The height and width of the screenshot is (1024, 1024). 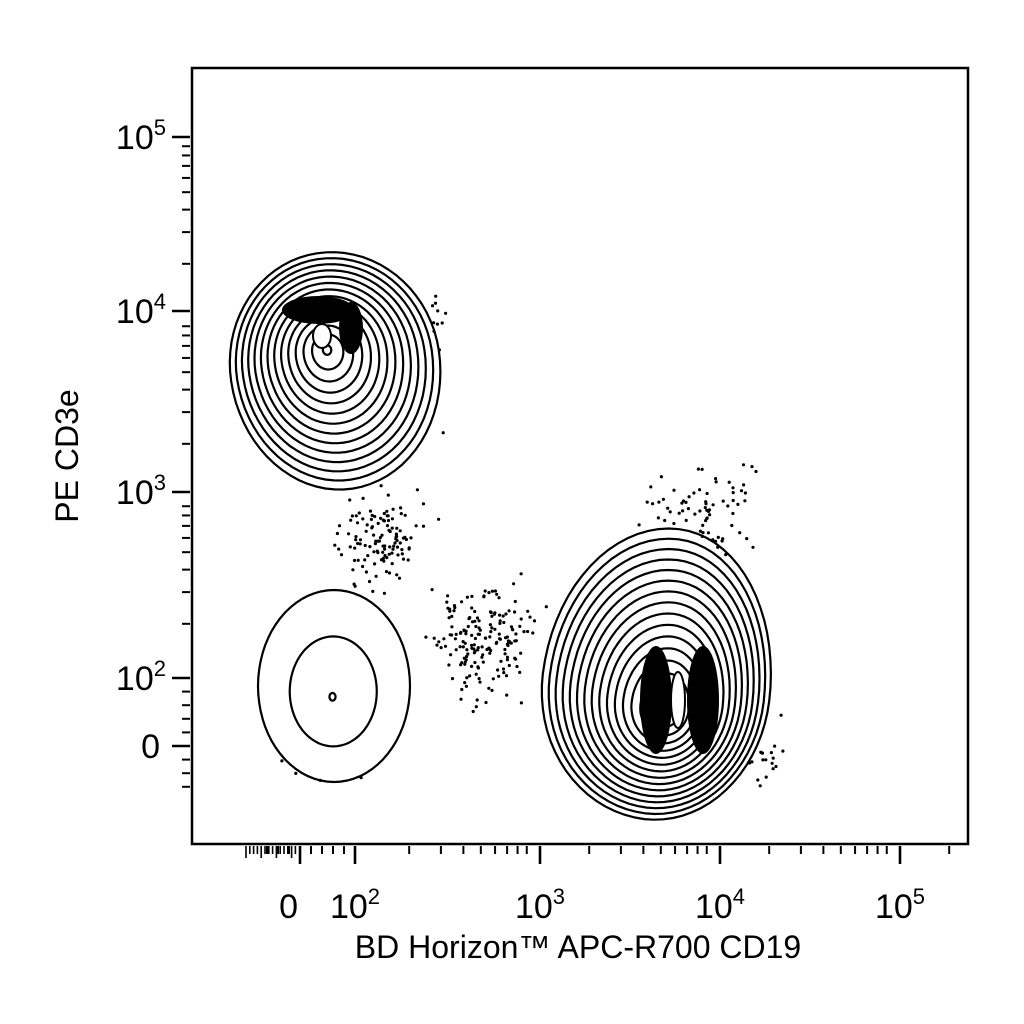 I want to click on y-tick-label: 10³, so click(x=141, y=491).